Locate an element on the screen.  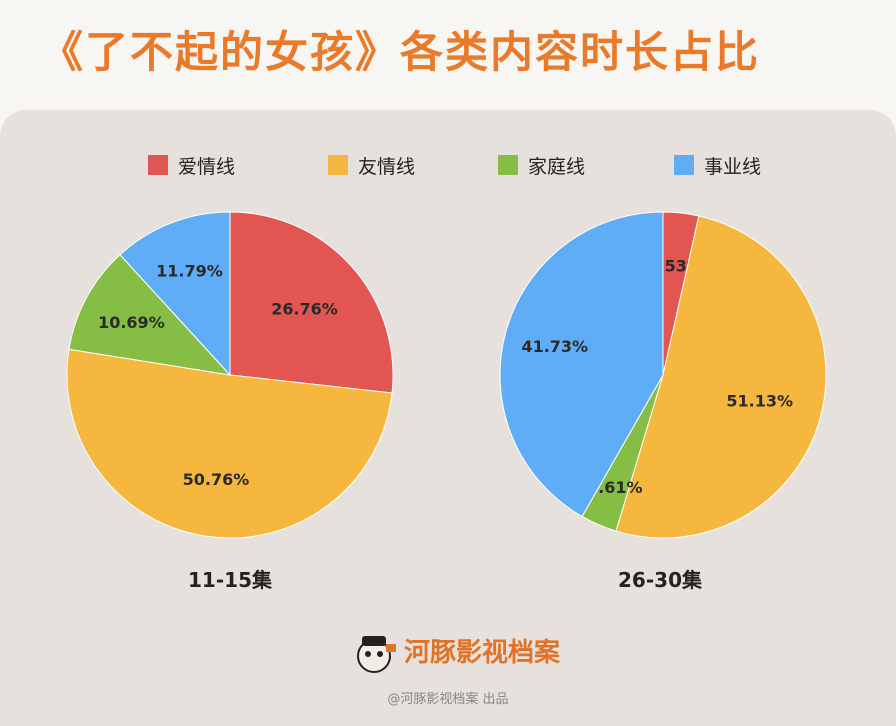
legend-swatch-career is located at coordinates (684, 165).